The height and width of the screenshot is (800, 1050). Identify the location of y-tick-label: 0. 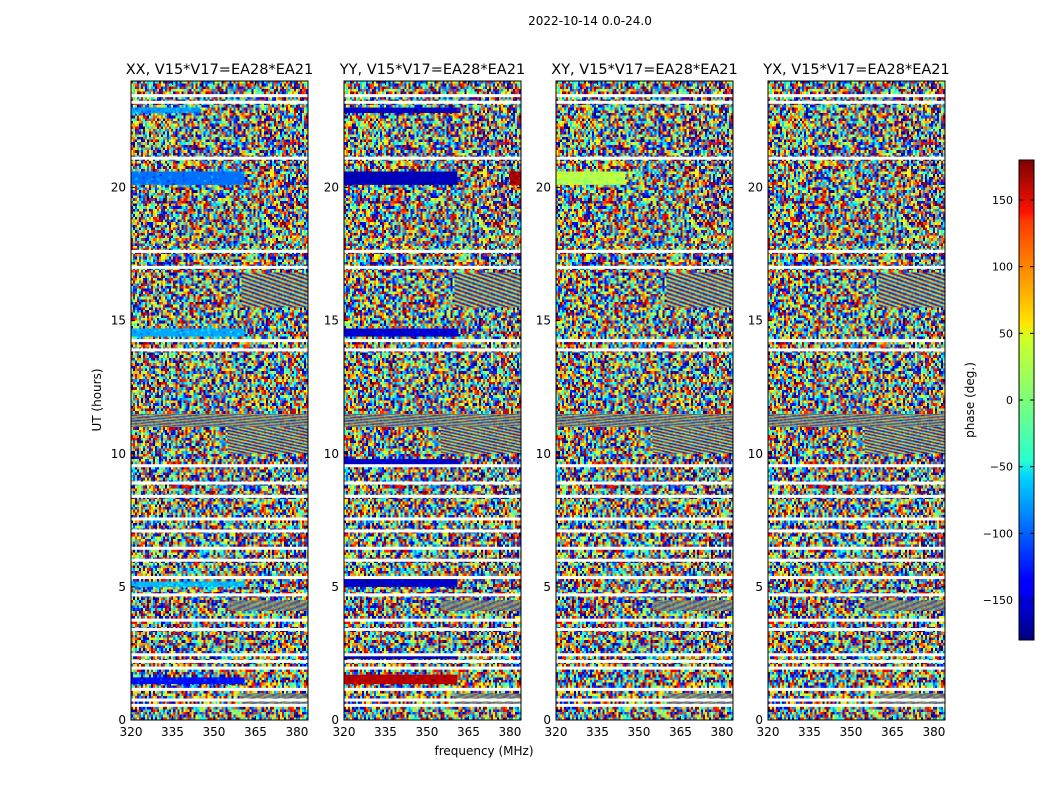
(122, 720).